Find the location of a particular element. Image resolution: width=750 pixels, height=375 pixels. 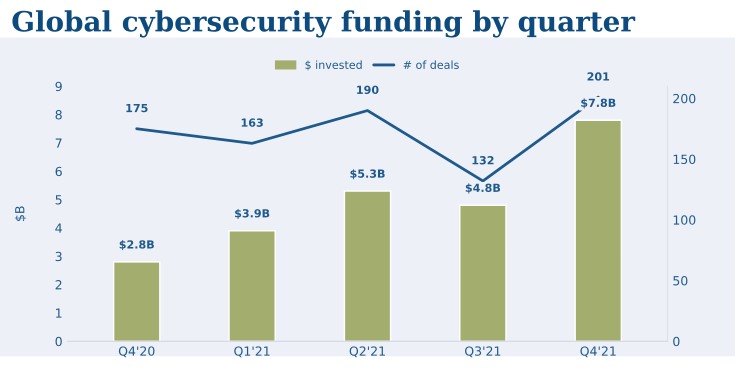

legend-label: # of deals is located at coordinates (431, 64).